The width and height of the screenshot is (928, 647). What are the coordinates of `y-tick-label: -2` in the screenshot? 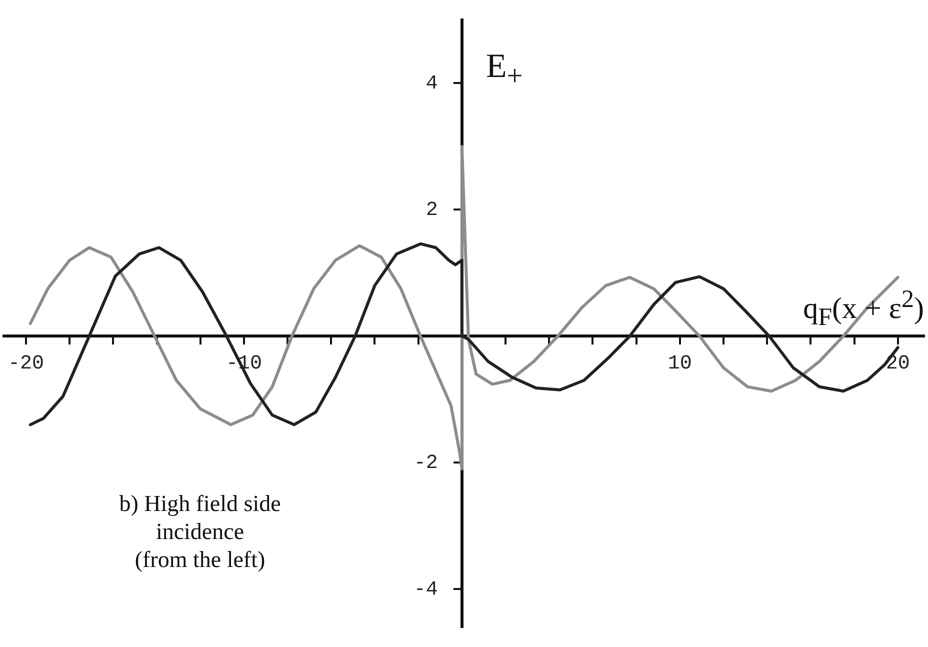 It's located at (438, 463).